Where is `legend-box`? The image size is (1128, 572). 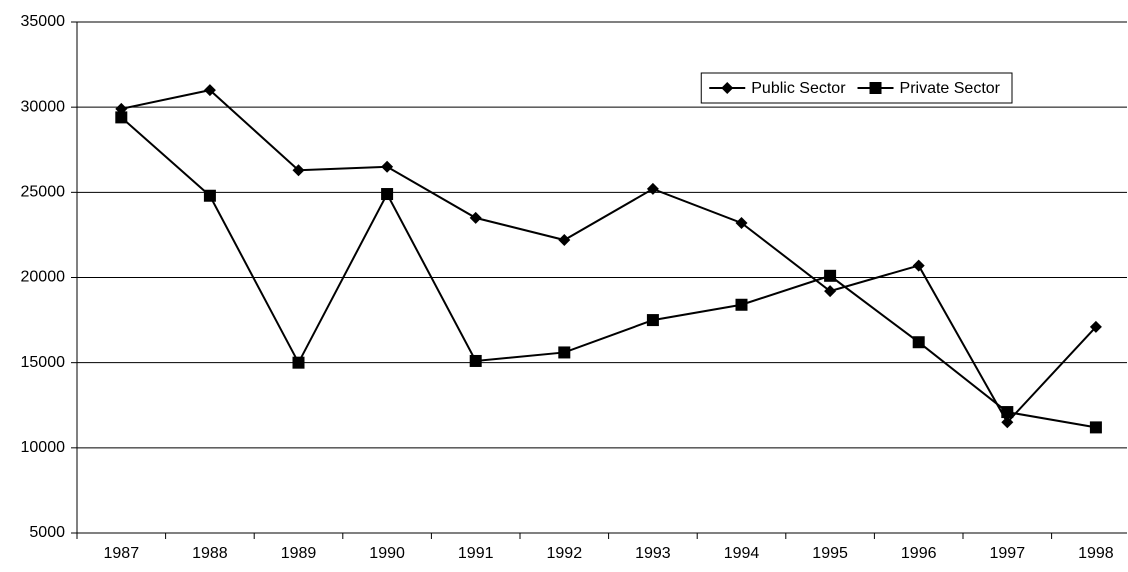
legend-box is located at coordinates (856, 88).